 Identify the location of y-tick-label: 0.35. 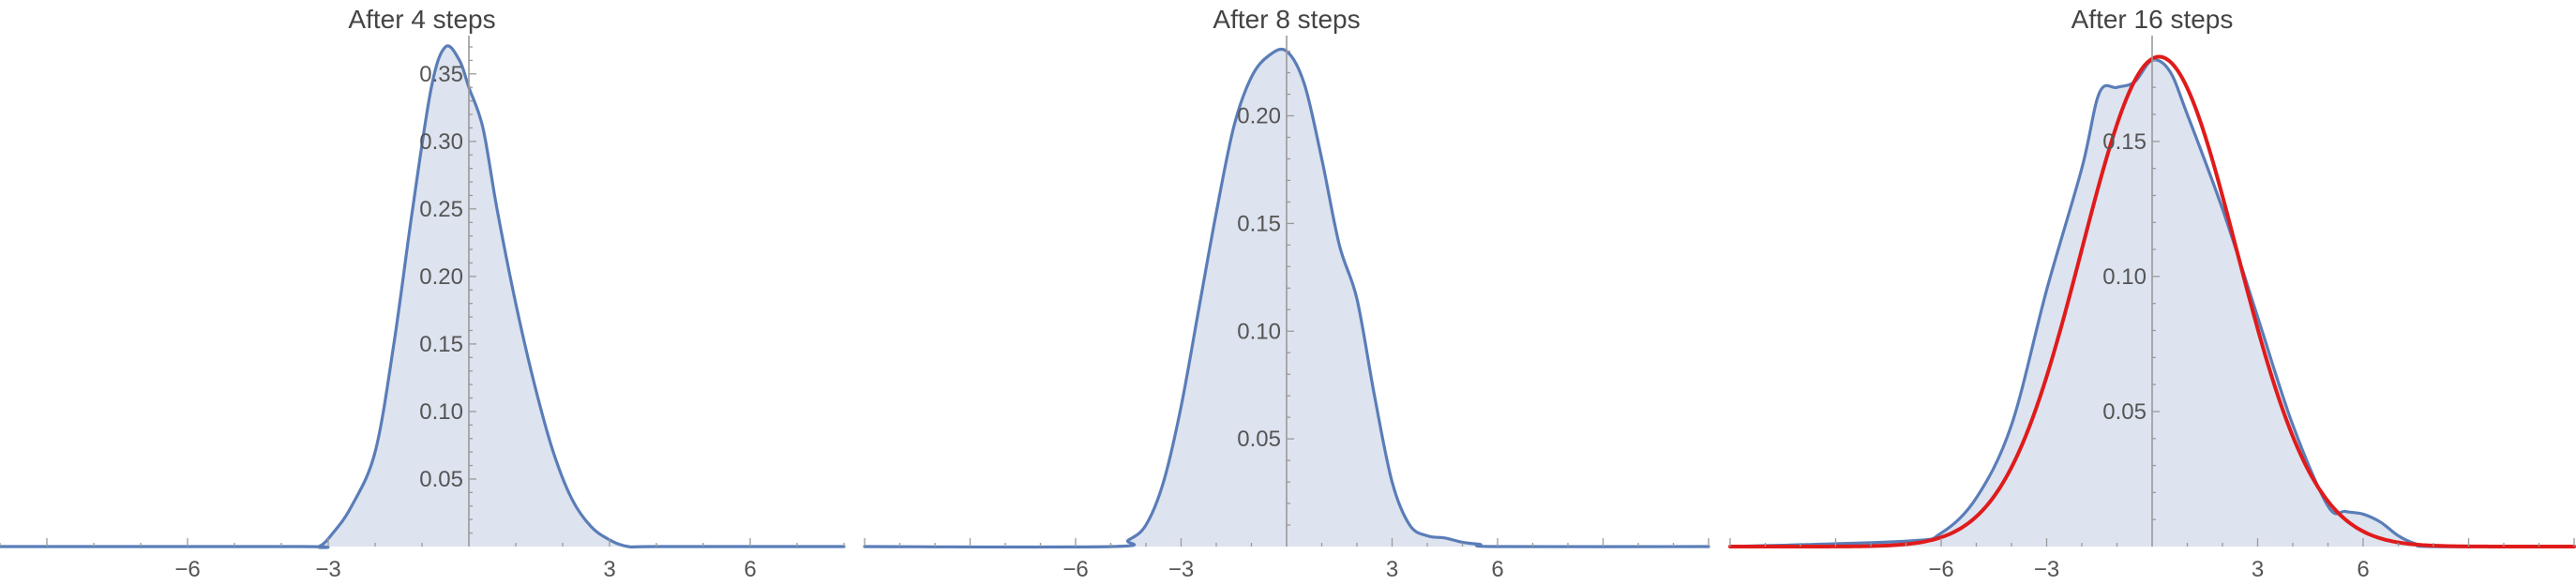
(441, 74).